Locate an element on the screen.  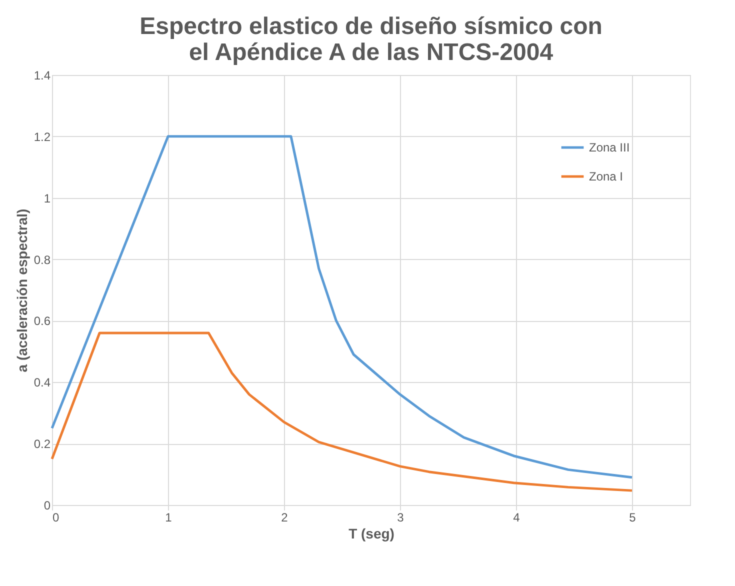
text: el Apéndice A de las NTCS-2004 is located at coordinates (371, 52).